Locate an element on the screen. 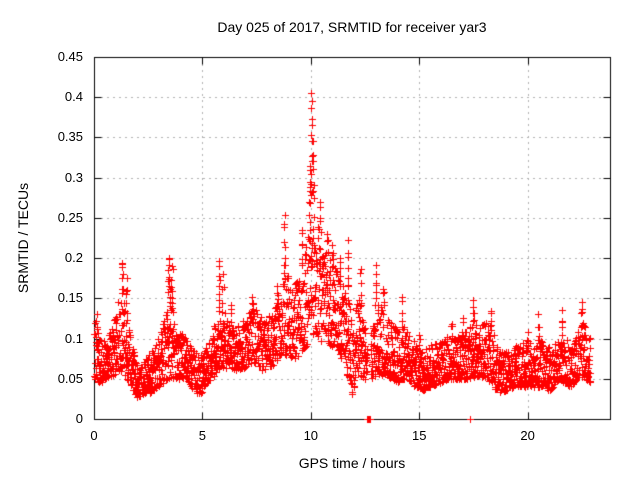 The image size is (640, 480). y-tick-label: 0.1 is located at coordinates (73, 338).